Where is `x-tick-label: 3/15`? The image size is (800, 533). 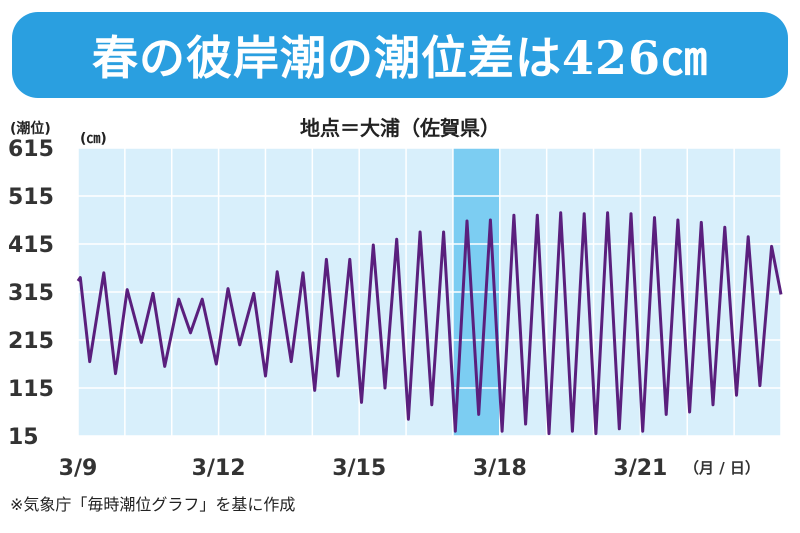 x-tick-label: 3/15 is located at coordinates (359, 468).